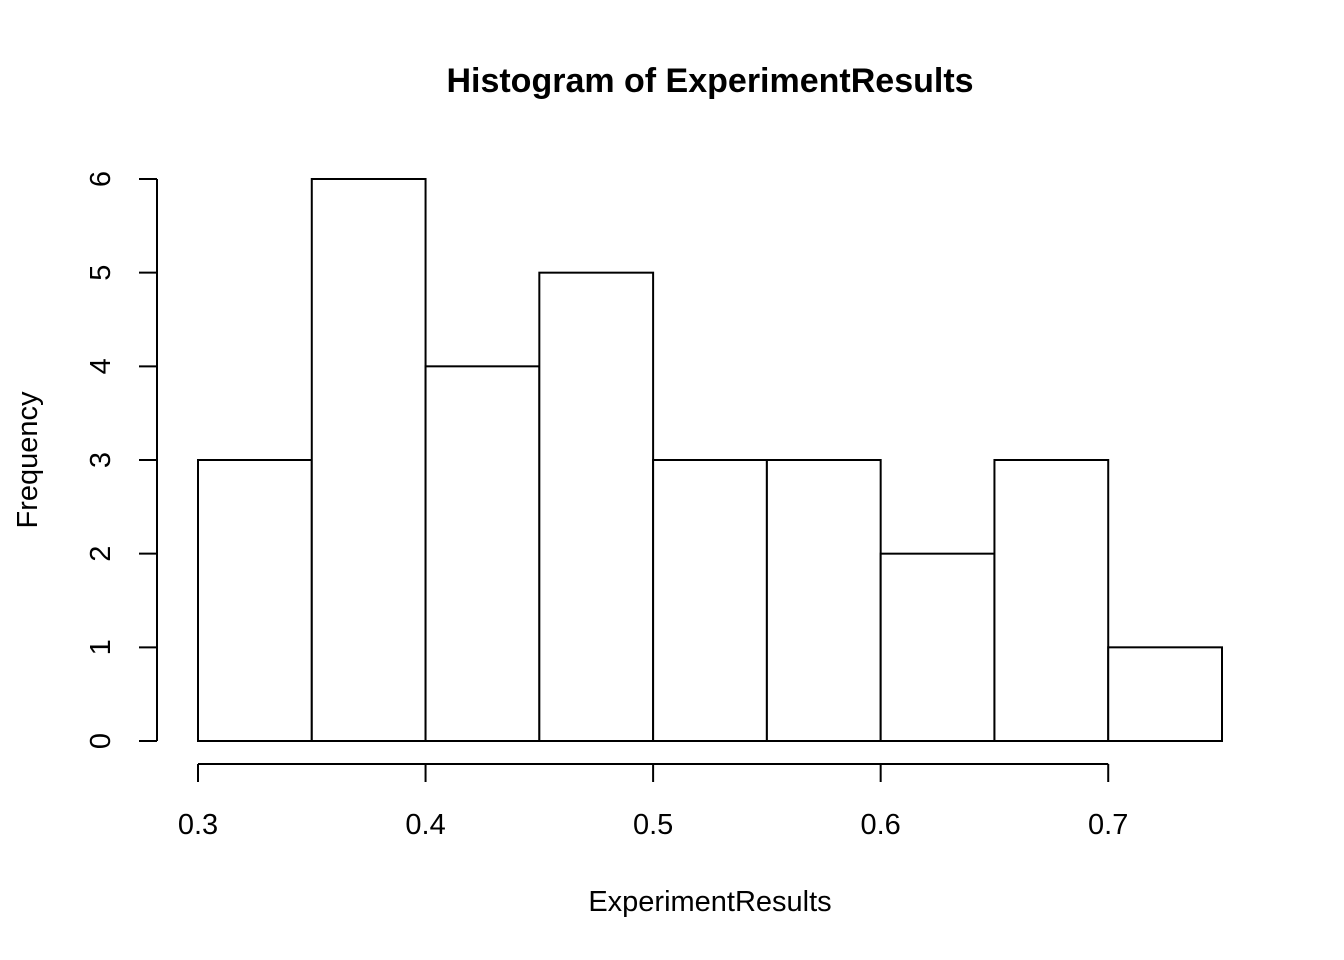 The height and width of the screenshot is (960, 1344). I want to click on x-tick-label-1: 0.4, so click(425, 825).